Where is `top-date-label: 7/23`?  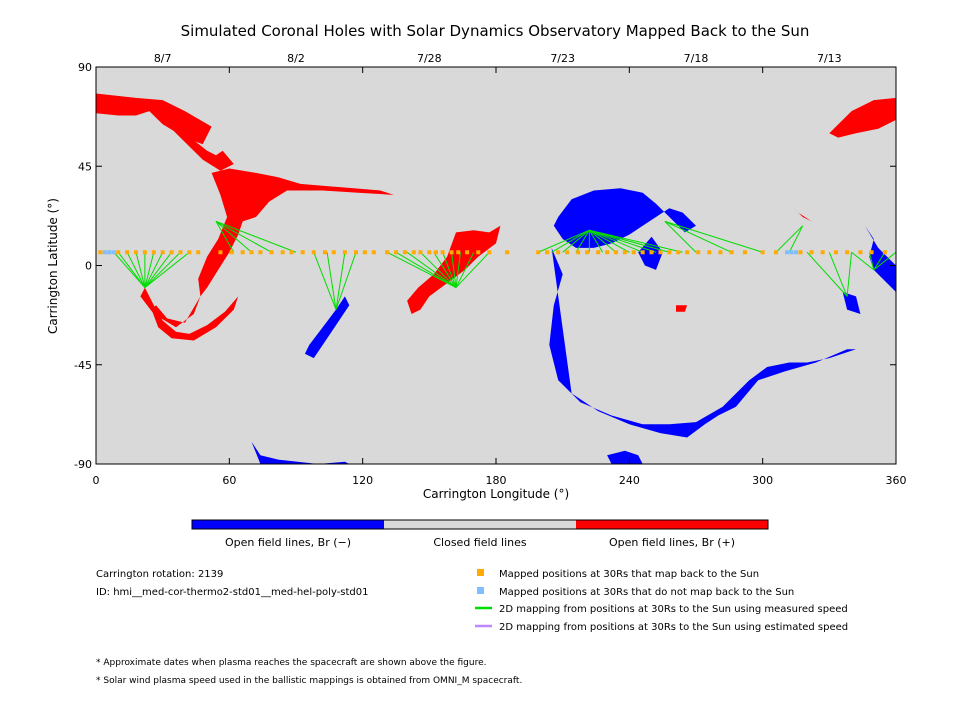
top-date-label: 7/23 is located at coordinates (562, 58).